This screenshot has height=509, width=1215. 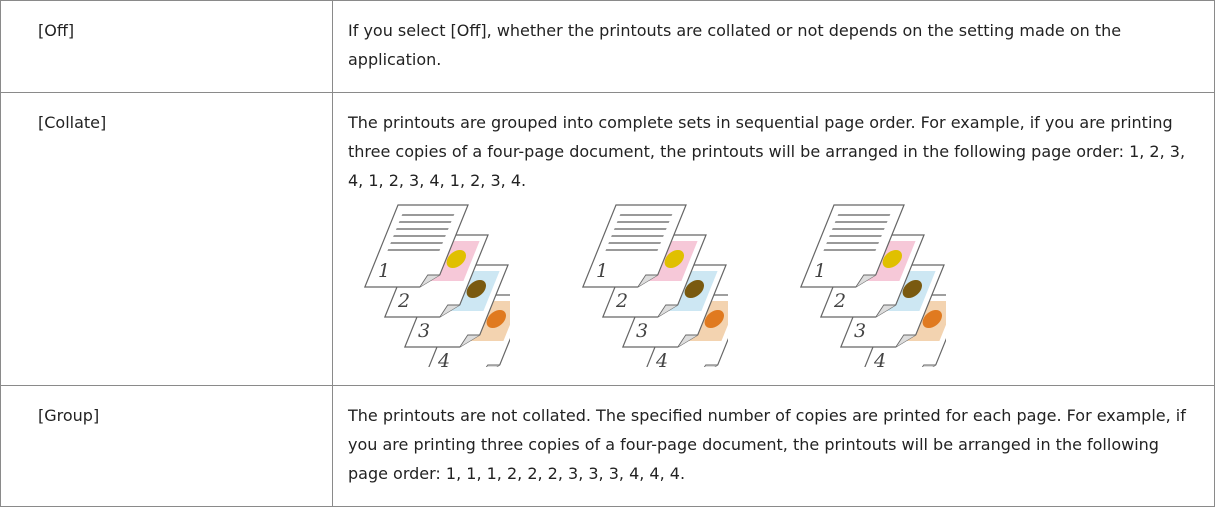 What do you see at coordinates (166, 46) in the screenshot?
I see `option-cell: [Off]` at bounding box center [166, 46].